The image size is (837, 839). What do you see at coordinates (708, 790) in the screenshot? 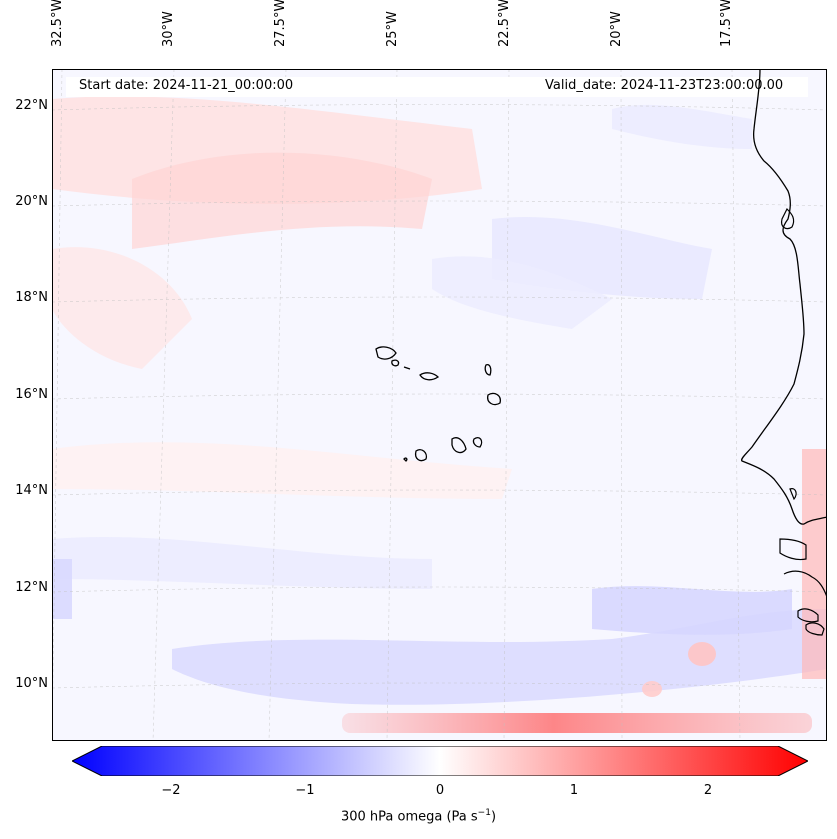
I see `colorbar-tick-2: 2` at bounding box center [708, 790].